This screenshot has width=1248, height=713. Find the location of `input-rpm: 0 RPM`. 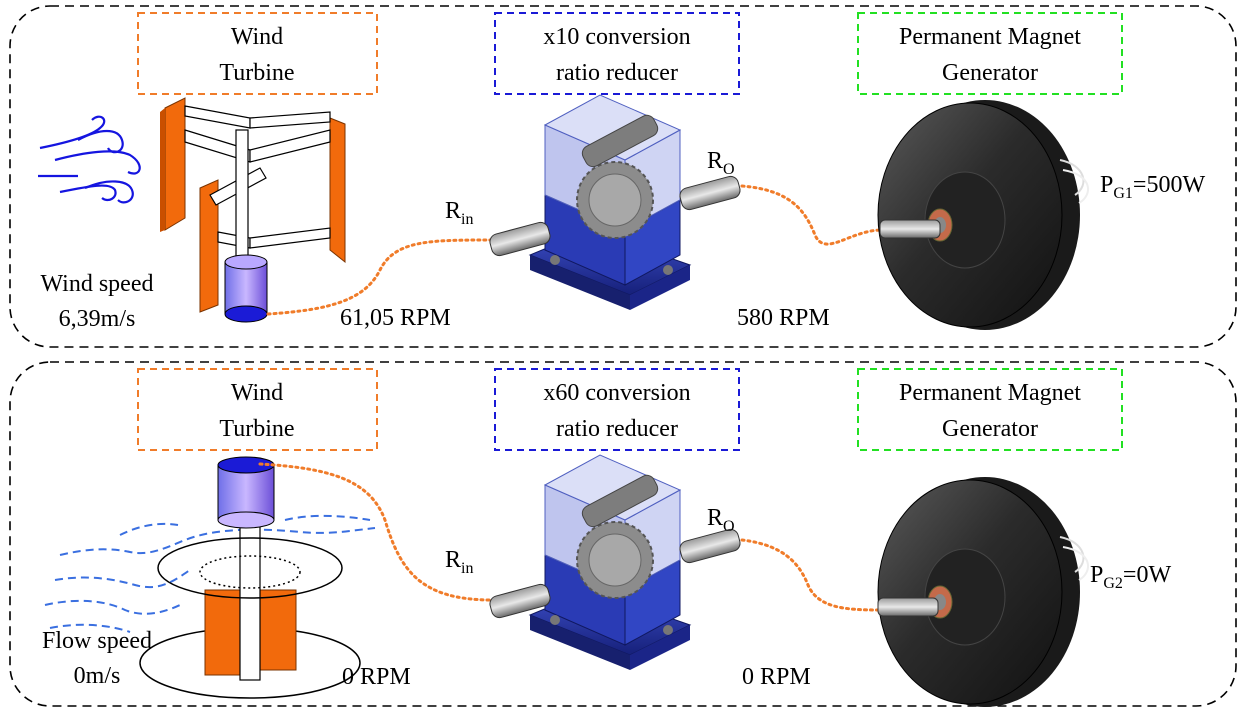

input-rpm: 0 RPM is located at coordinates (376, 677).